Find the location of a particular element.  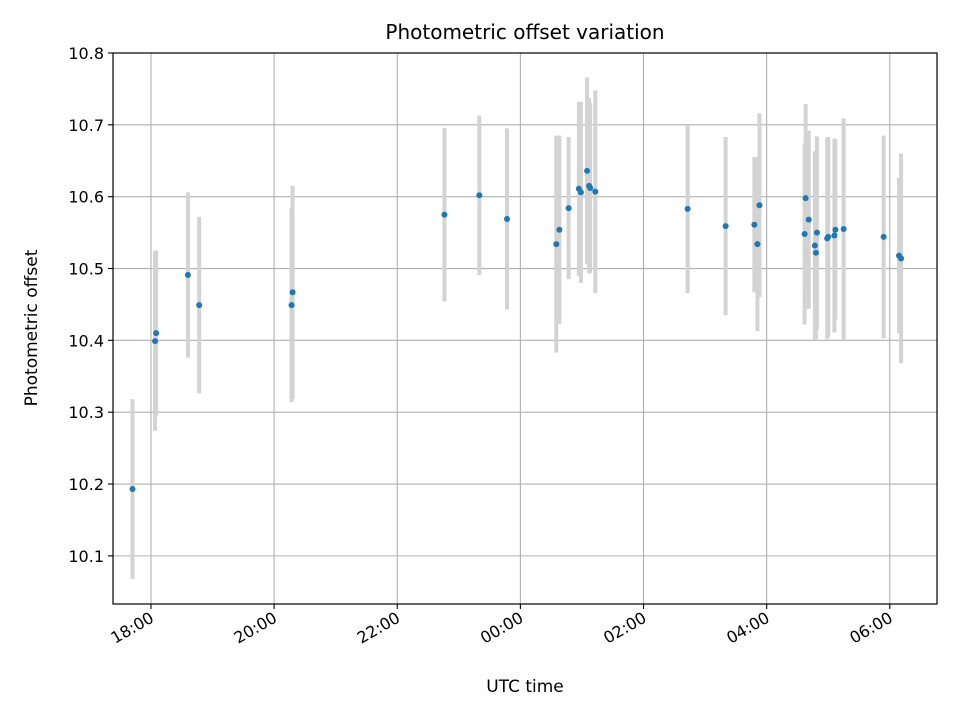

y-tick-label: 10.3 is located at coordinates (86, 412).